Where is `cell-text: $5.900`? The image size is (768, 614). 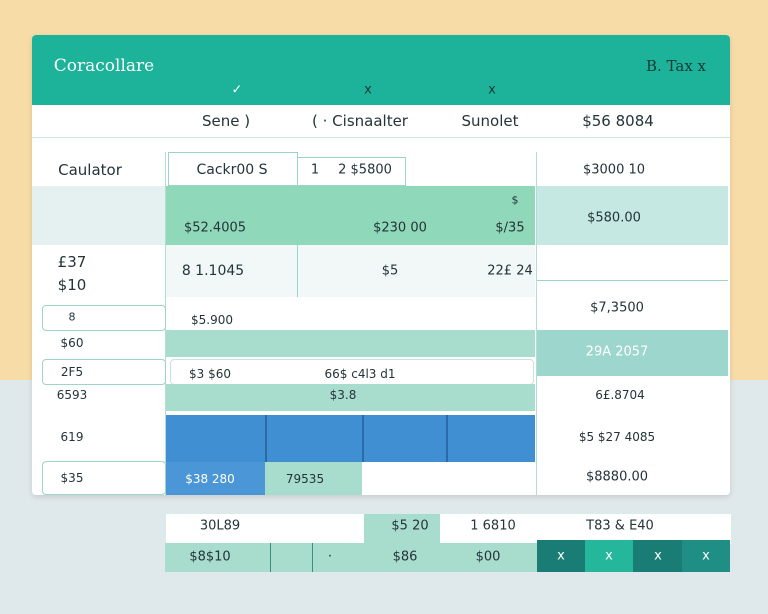
cell-text: $5.900 is located at coordinates (212, 320).